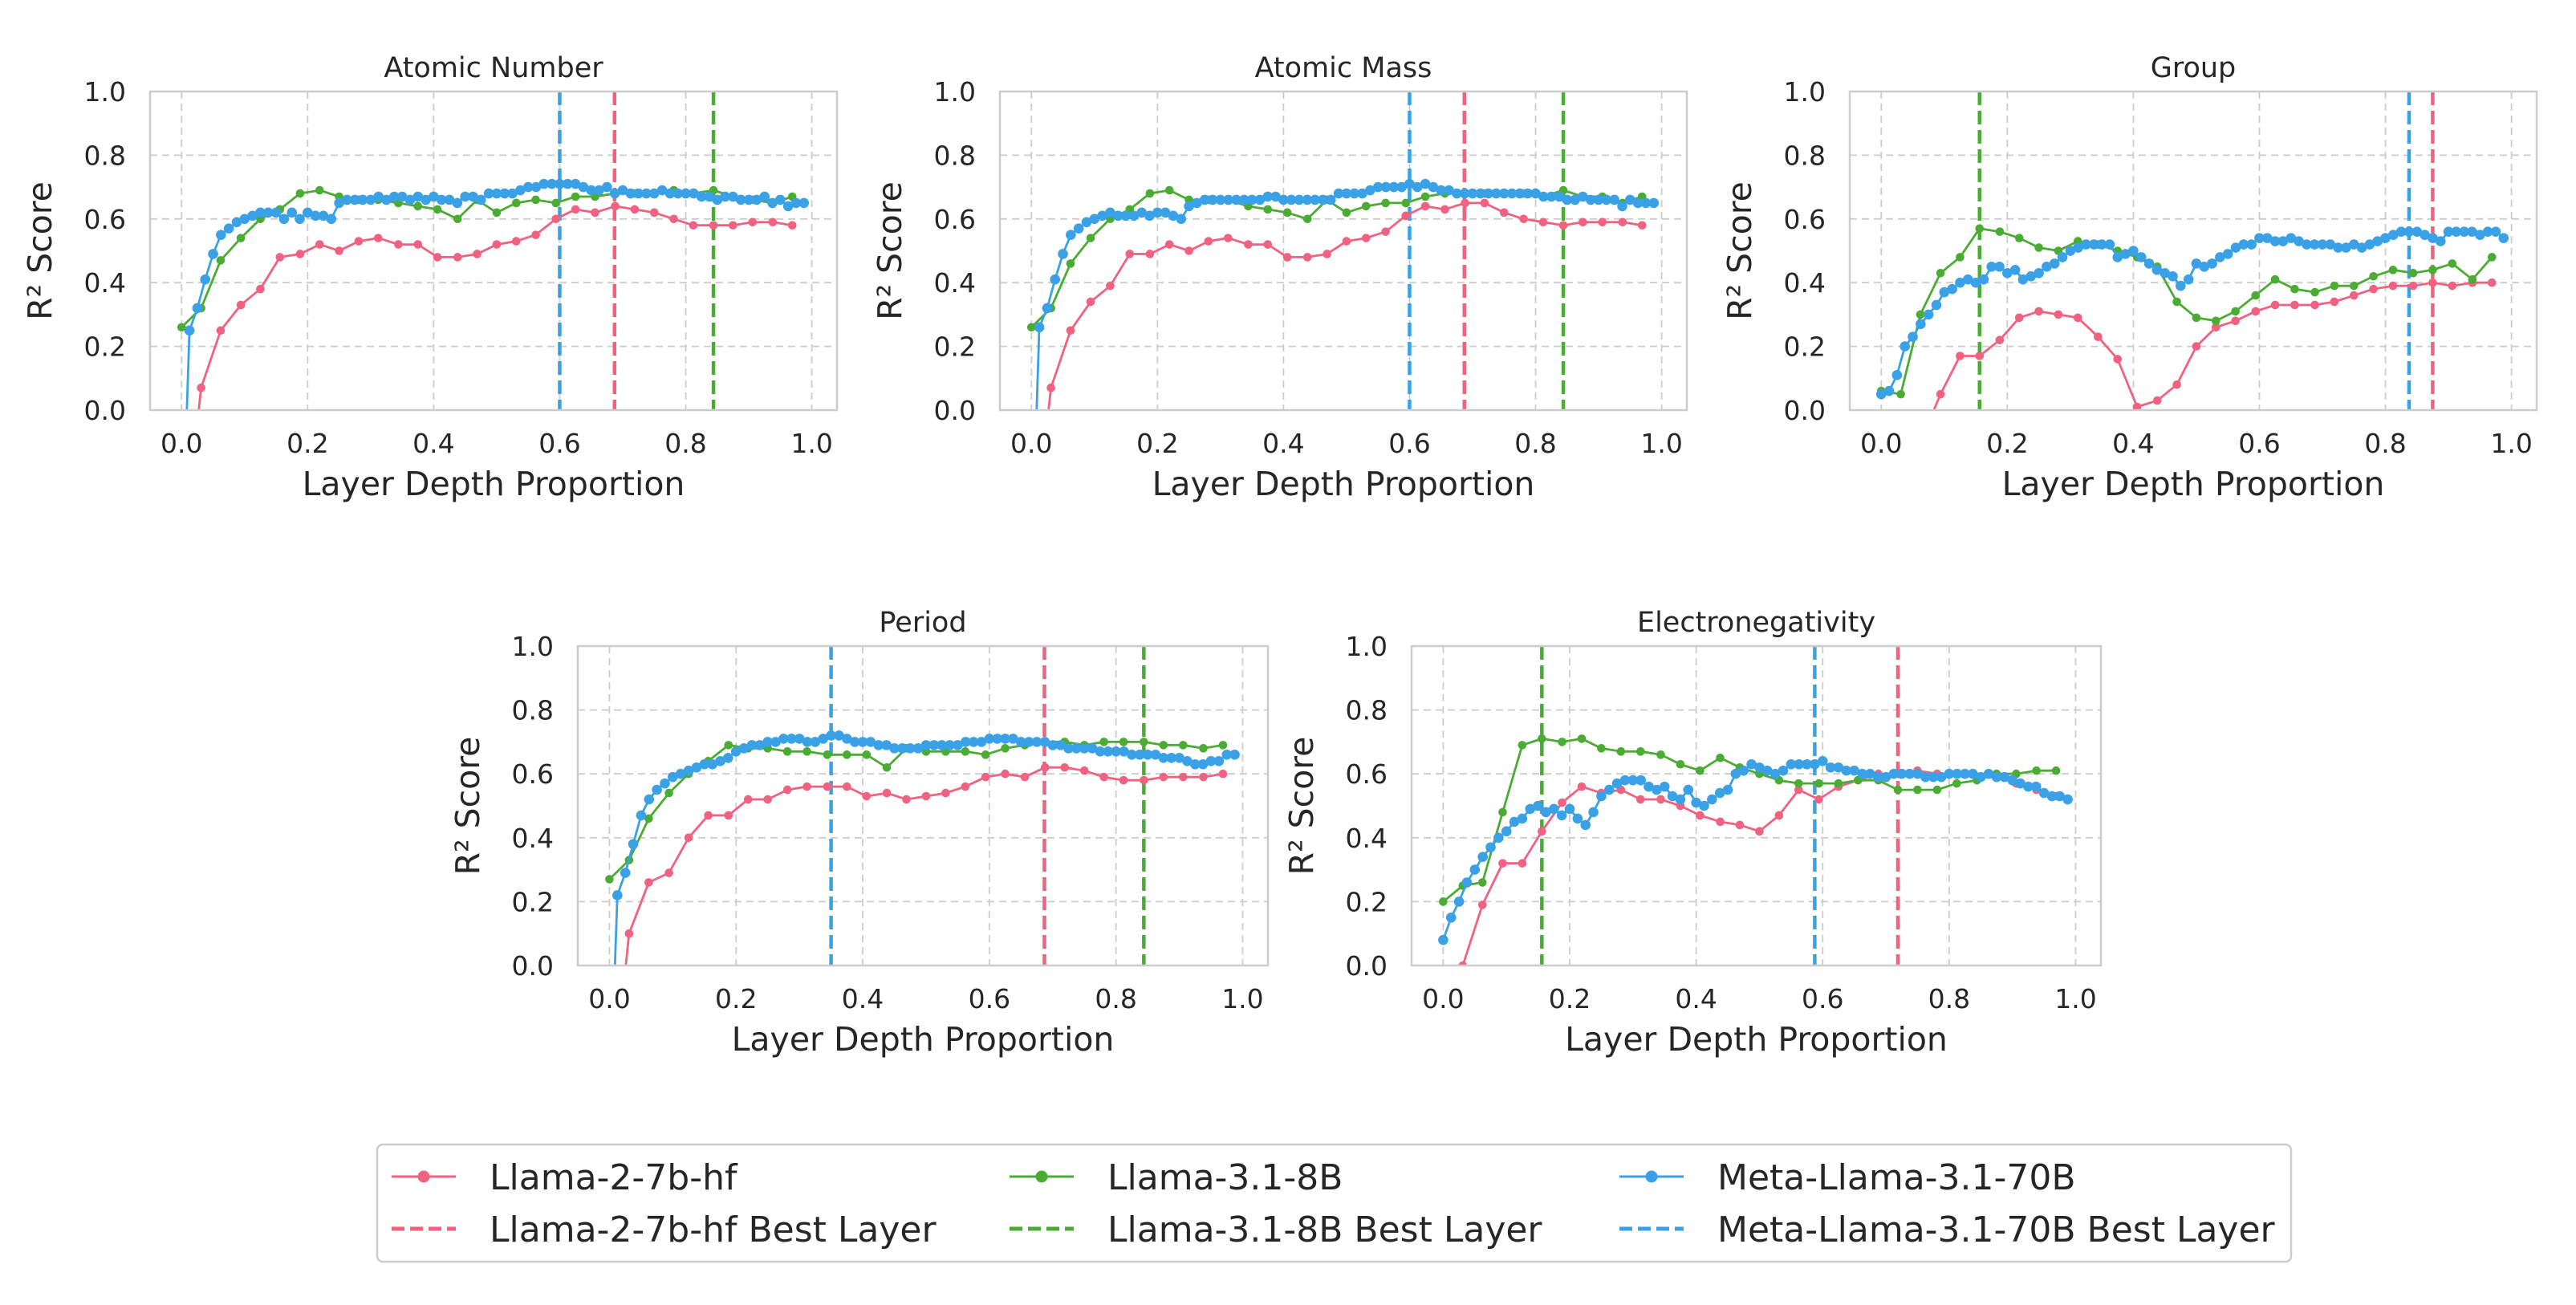  Describe the element at coordinates (1535, 443) in the screenshot. I see `x-tick-label: 0.8` at that location.